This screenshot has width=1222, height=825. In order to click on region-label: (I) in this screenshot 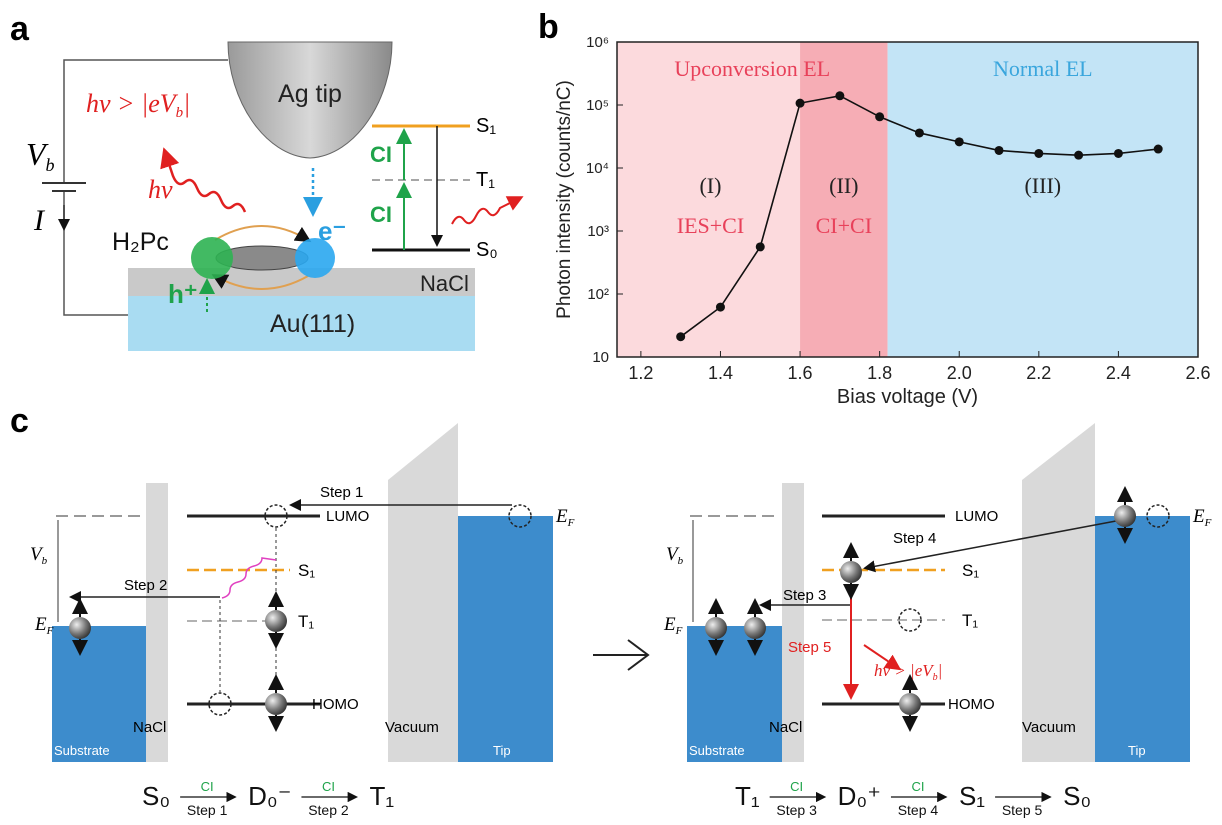, I will do `click(710, 185)`.